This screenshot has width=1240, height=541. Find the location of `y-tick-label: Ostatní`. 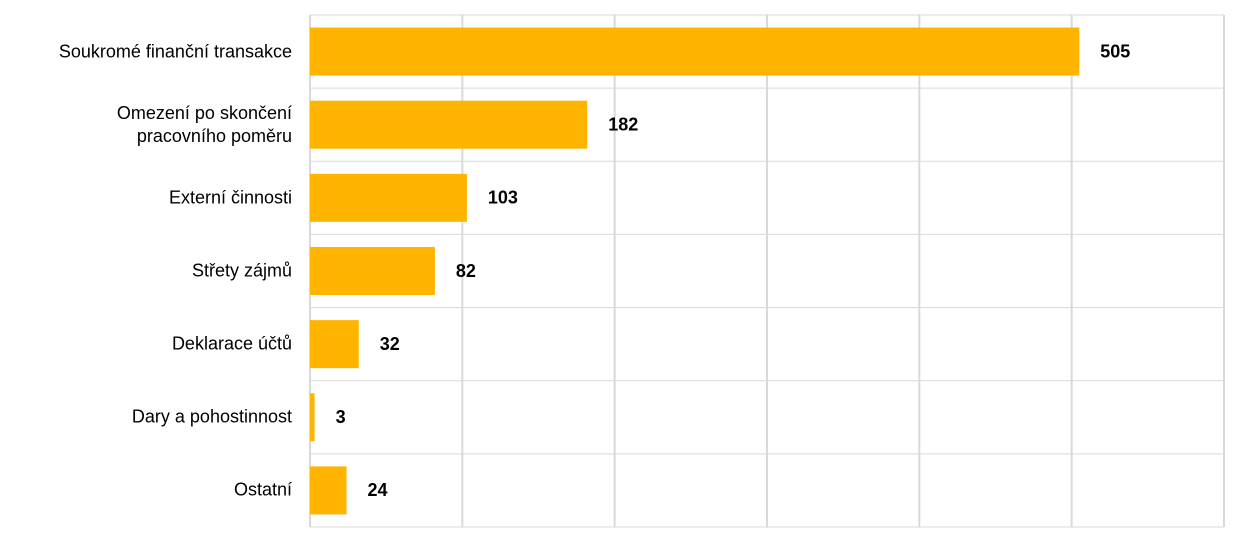

y-tick-label: Ostatní is located at coordinates (262, 489).